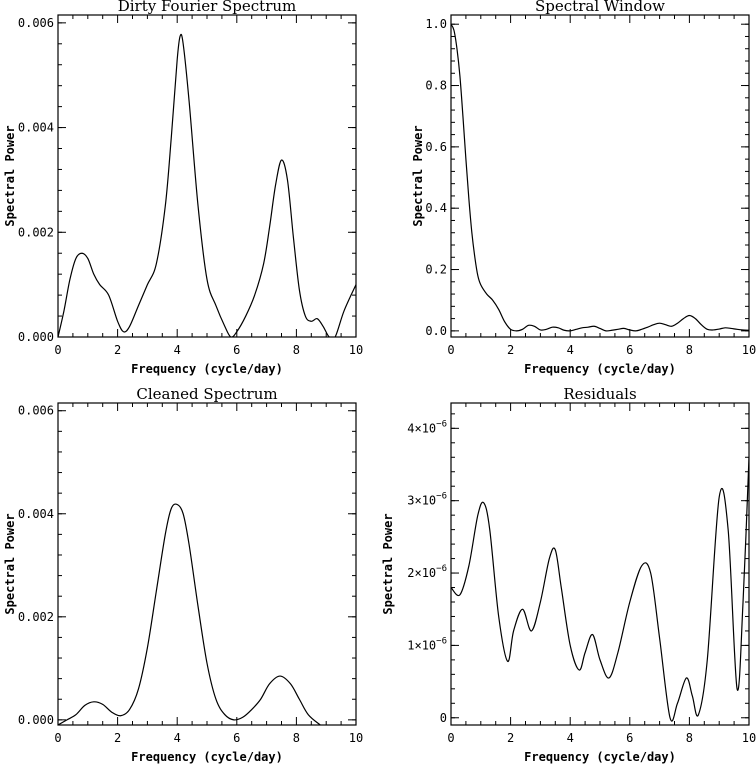 The height and width of the screenshot is (766, 756). Describe the element at coordinates (427, 427) in the screenshot. I see `y-tick-label: 4×10⁻⁶` at that location.